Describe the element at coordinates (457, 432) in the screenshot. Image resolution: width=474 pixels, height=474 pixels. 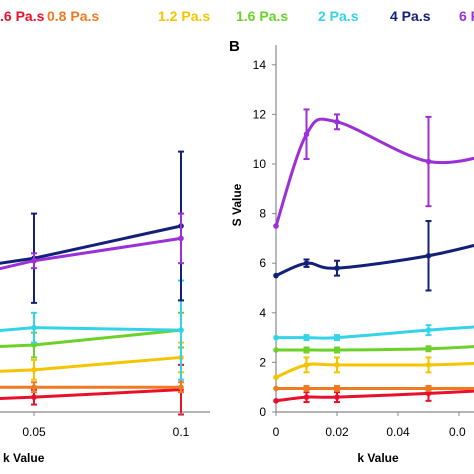
I see `x-tick-label-b: 0.0` at that location.